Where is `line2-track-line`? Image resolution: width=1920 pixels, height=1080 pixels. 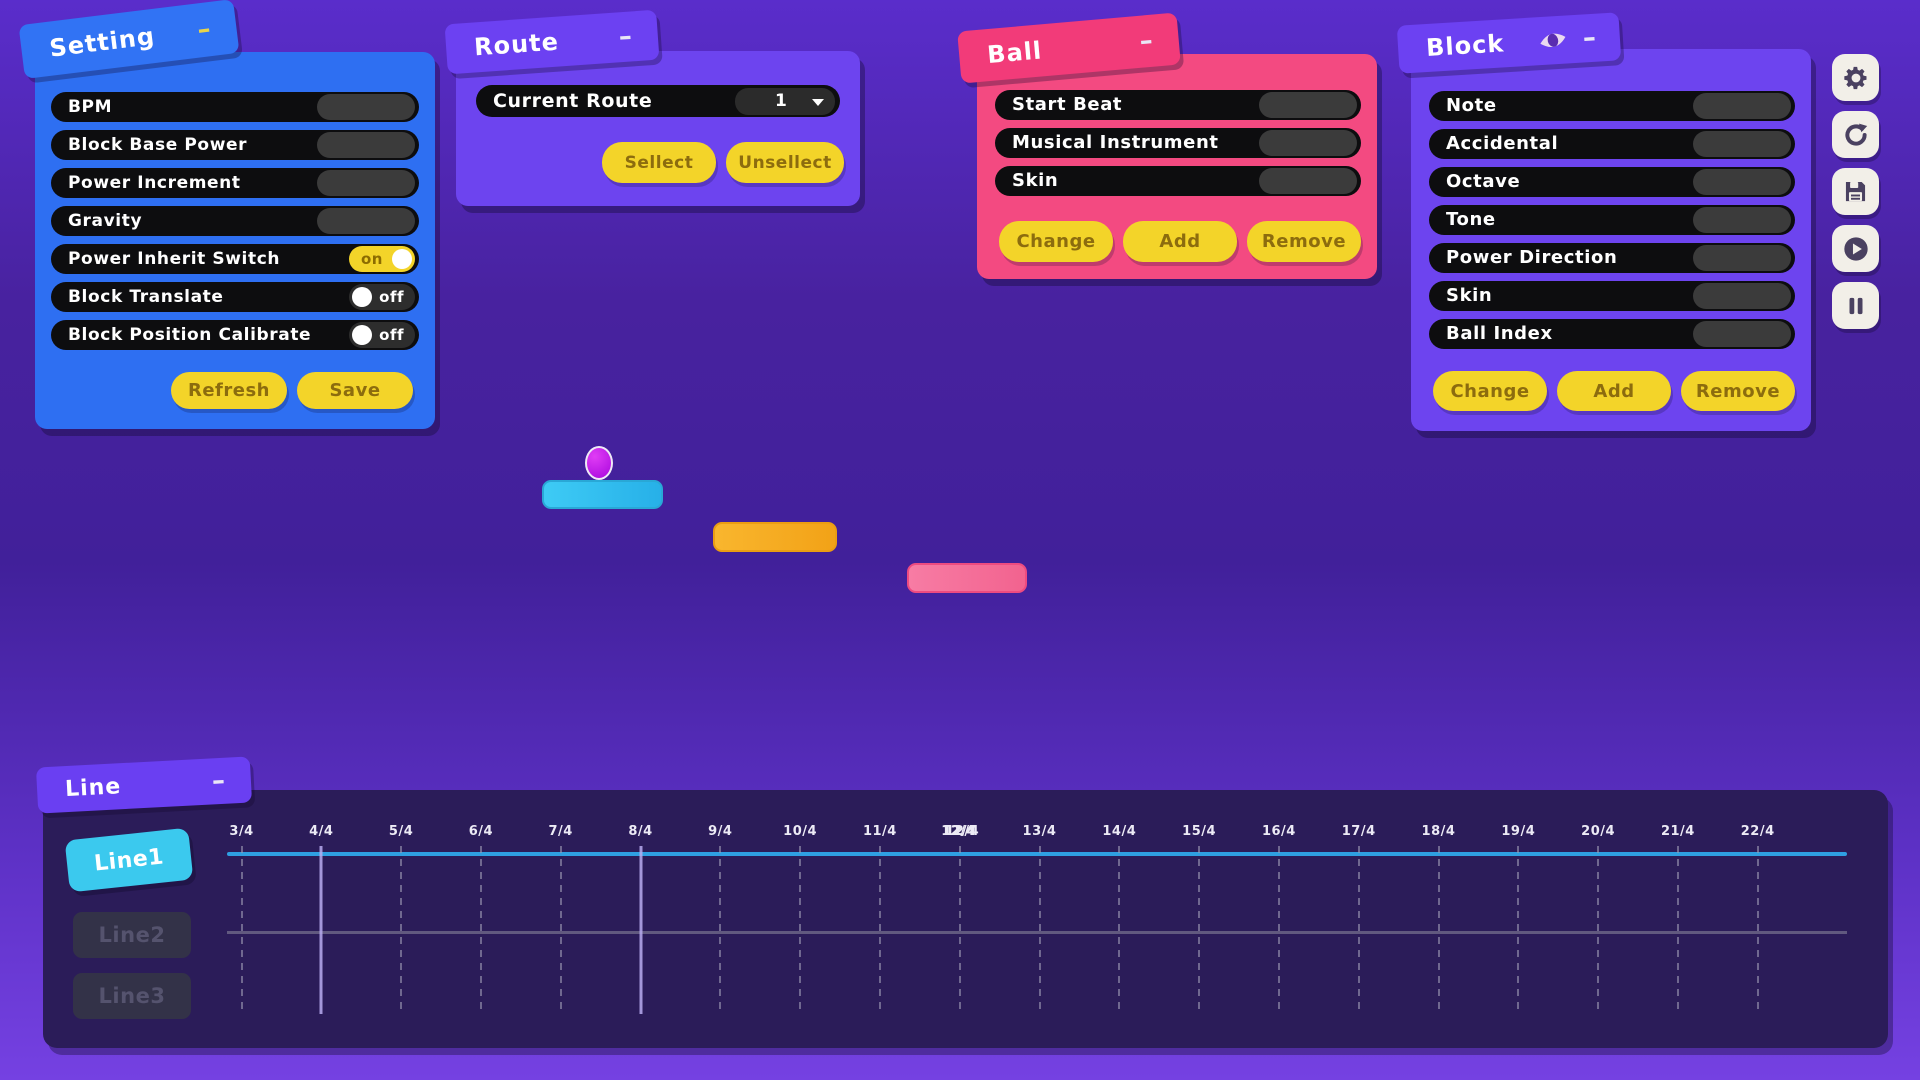 line2-track-line is located at coordinates (1037, 932).